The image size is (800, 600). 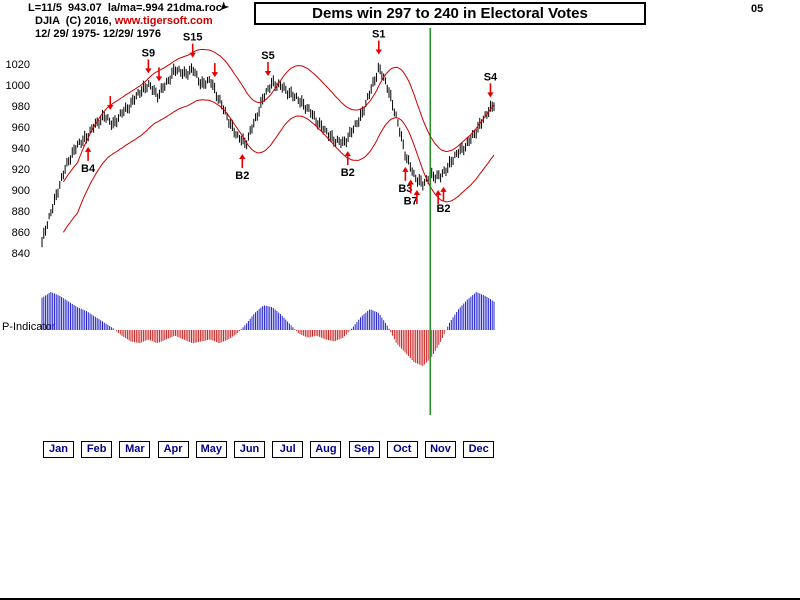 I want to click on header-fragment: 05, so click(x=757, y=9).